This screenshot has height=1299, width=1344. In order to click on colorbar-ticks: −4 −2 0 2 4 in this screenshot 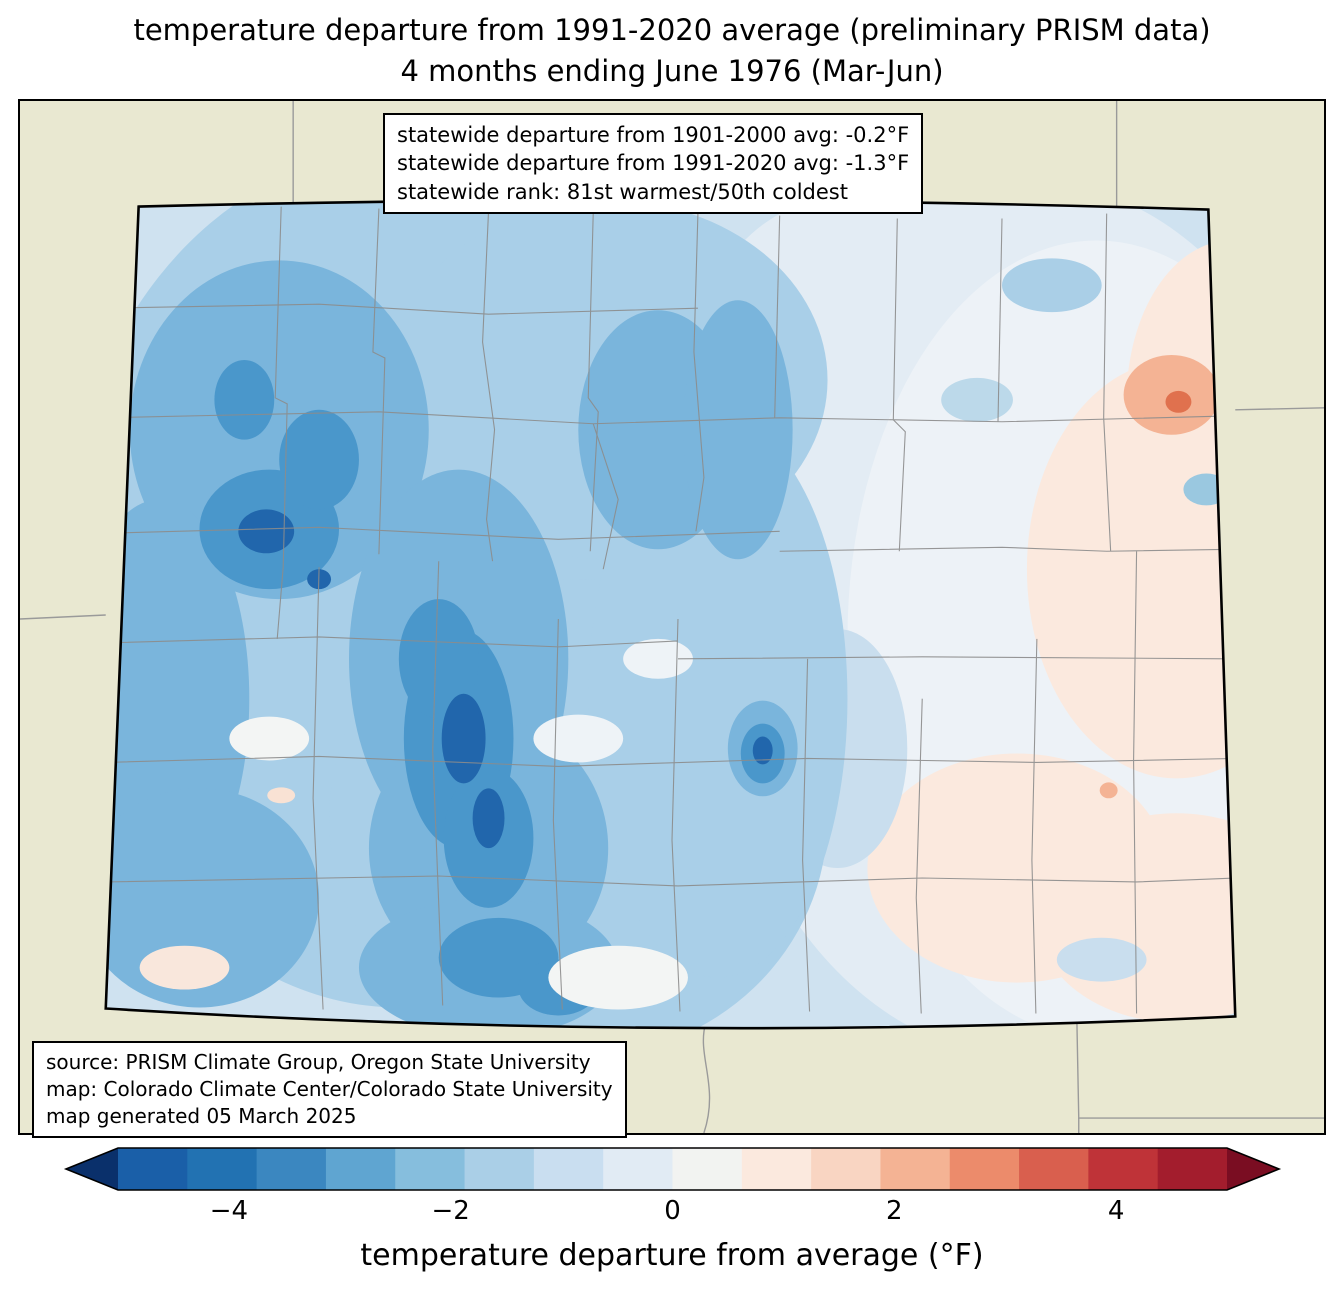, I will do `click(672, 1213)`.